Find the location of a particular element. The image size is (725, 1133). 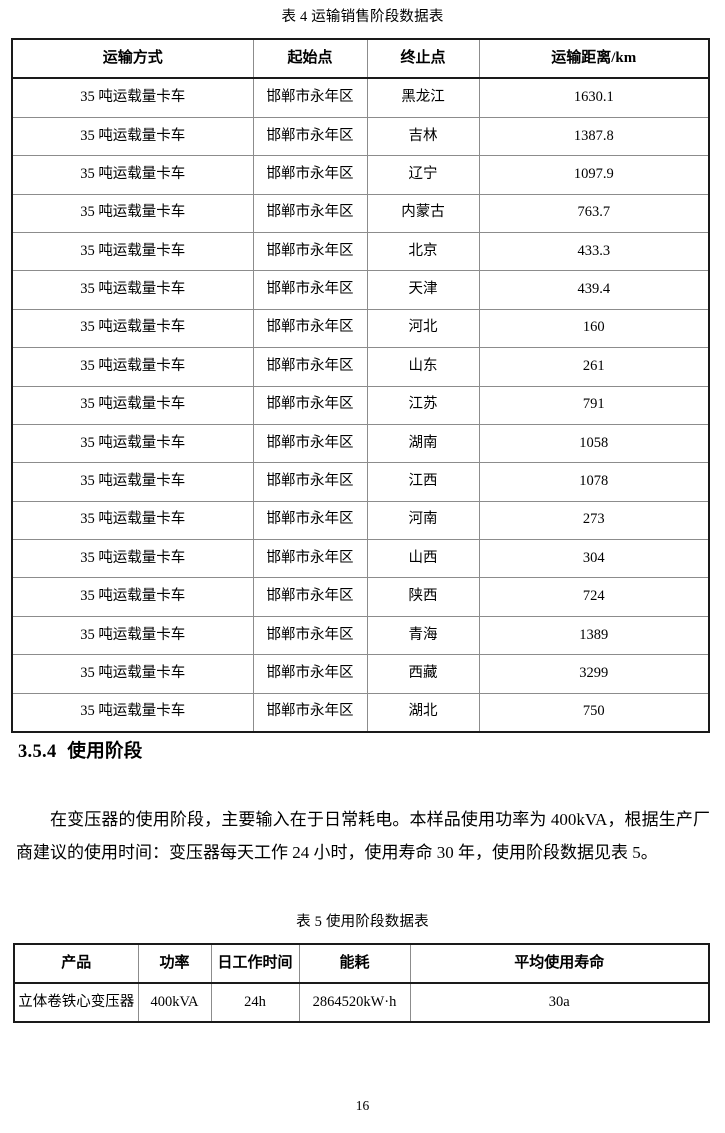

cell-distance: 1387.8 is located at coordinates (594, 136).